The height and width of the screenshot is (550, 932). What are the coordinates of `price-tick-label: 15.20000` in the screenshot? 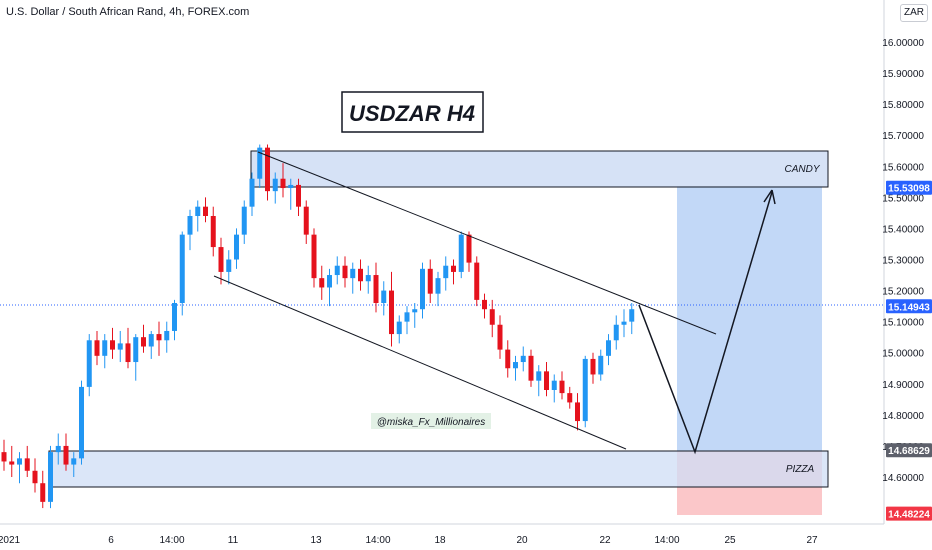 It's located at (903, 292).